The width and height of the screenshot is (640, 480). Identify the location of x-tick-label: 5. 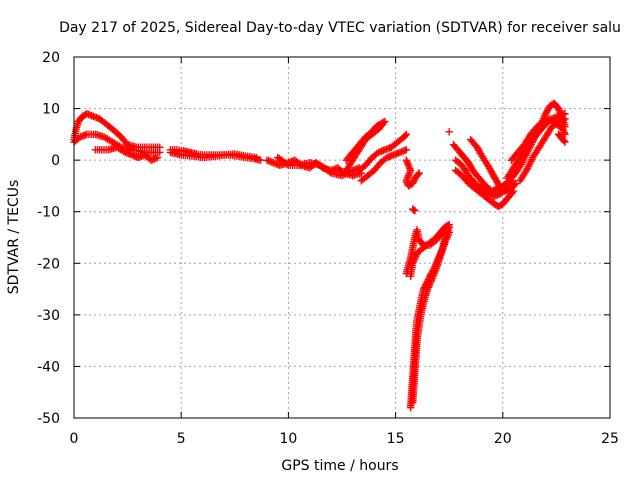
(181, 439).